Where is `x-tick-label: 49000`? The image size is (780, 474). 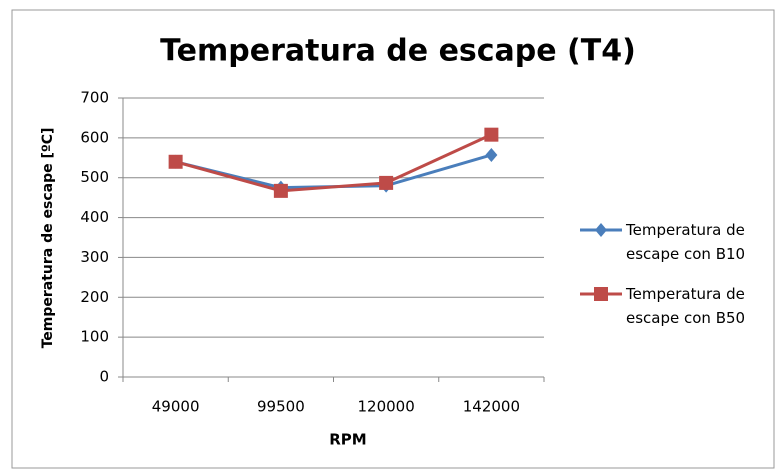
x-tick-label: 49000 is located at coordinates (176, 407).